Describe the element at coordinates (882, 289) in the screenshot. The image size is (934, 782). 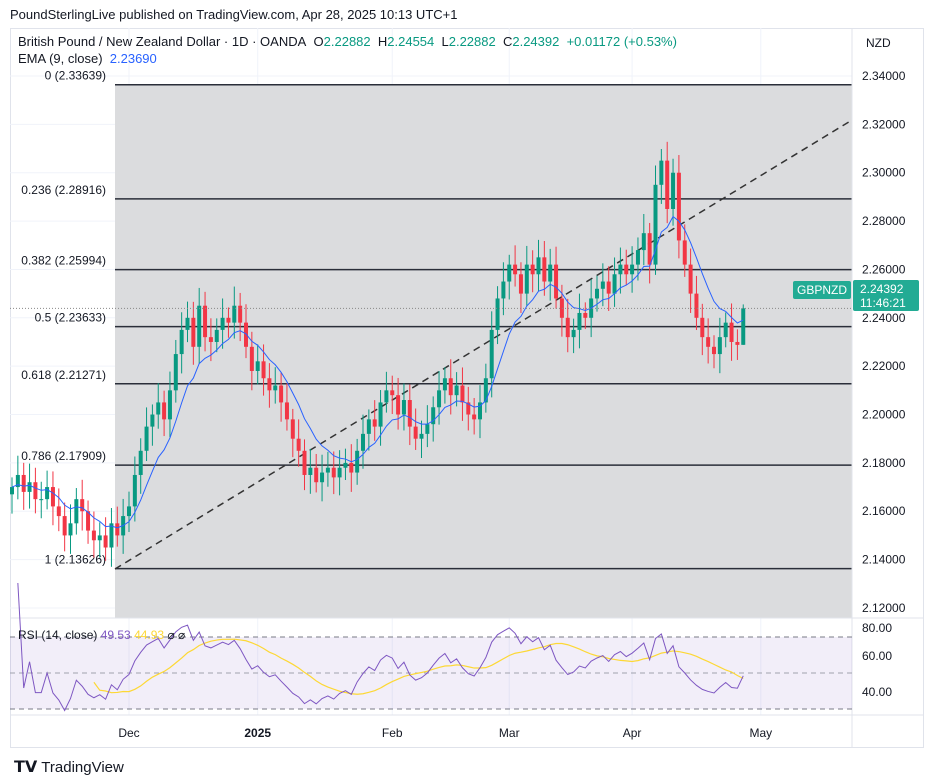
I see `last-price: 2.24392` at that location.